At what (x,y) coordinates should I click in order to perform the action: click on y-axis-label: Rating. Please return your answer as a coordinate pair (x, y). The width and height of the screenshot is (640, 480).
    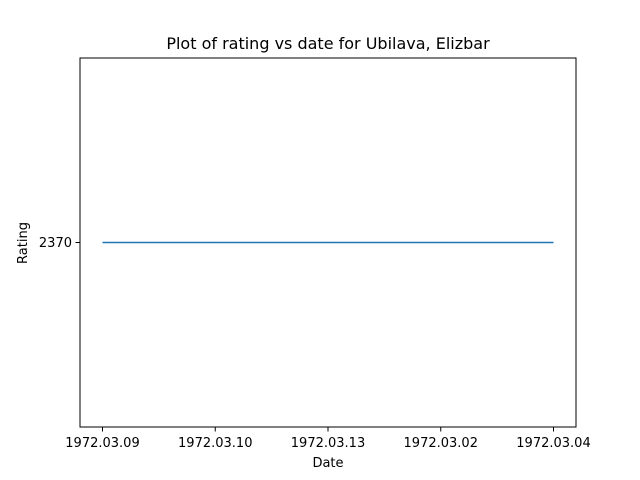
    Looking at the image, I should click on (23, 243).